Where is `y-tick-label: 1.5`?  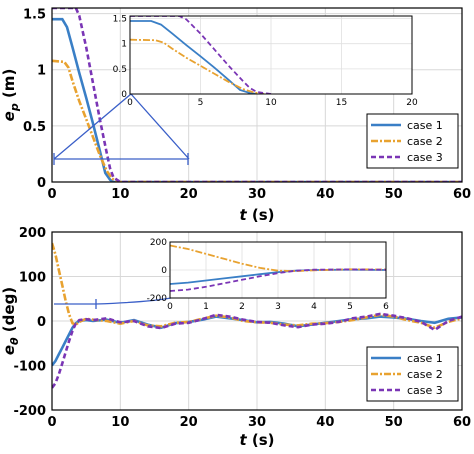
y-tick-label: 1.5 is located at coordinates (34, 15).